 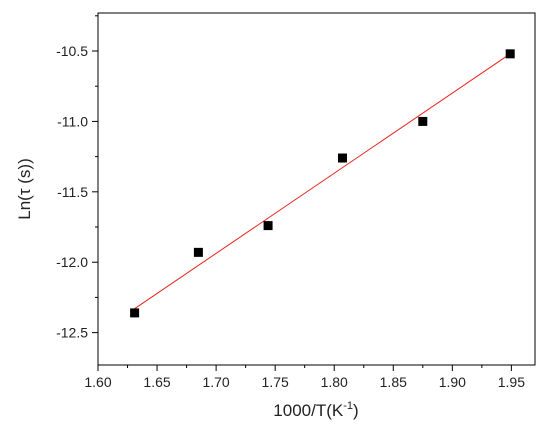 I want to click on y-tick-label: -12.0, so click(x=72, y=262).